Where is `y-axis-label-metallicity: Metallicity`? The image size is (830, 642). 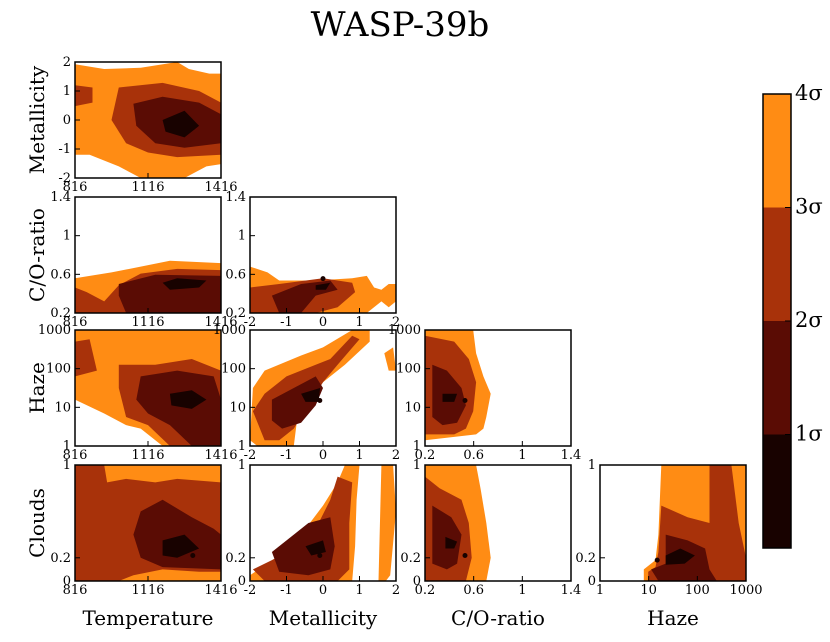 y-axis-label-metallicity: Metallicity is located at coordinates (37, 119).